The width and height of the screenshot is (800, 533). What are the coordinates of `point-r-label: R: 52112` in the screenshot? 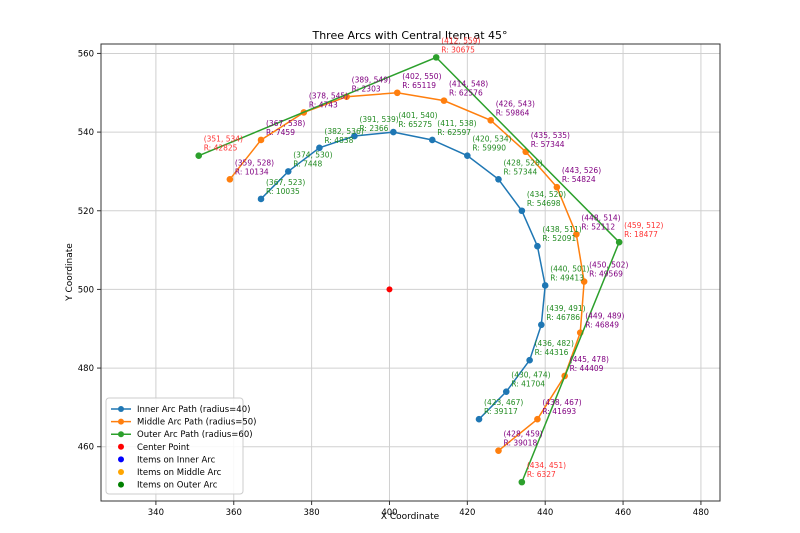 It's located at (598, 226).